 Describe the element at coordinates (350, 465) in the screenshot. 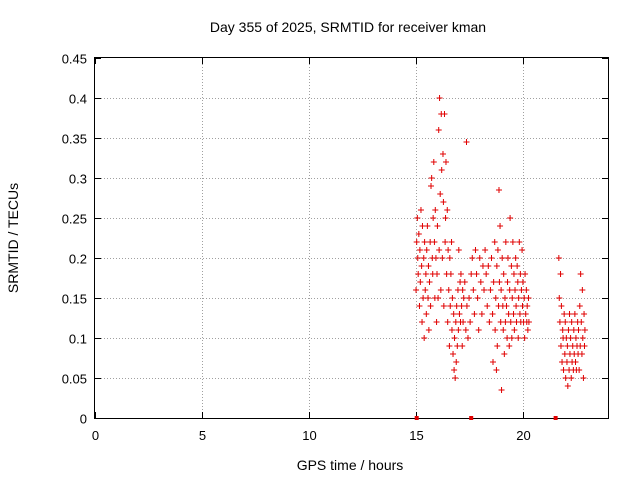

I see `x-axis-label: GPS time / hours` at that location.